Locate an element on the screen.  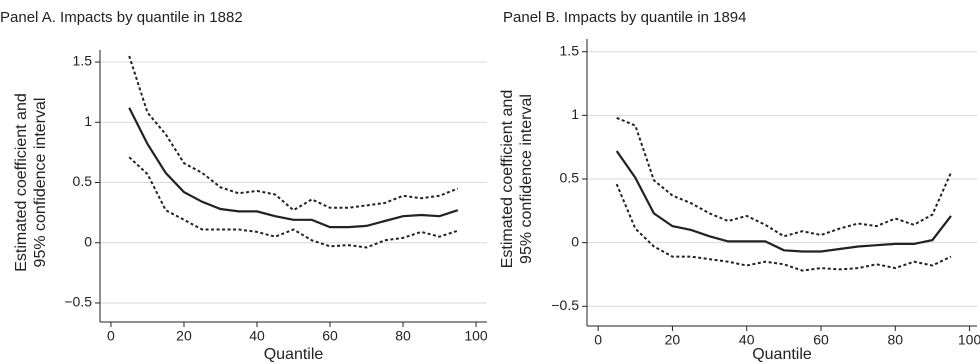
panel-title: Panel A. Impacts by quantile in 1882 is located at coordinates (121, 17).